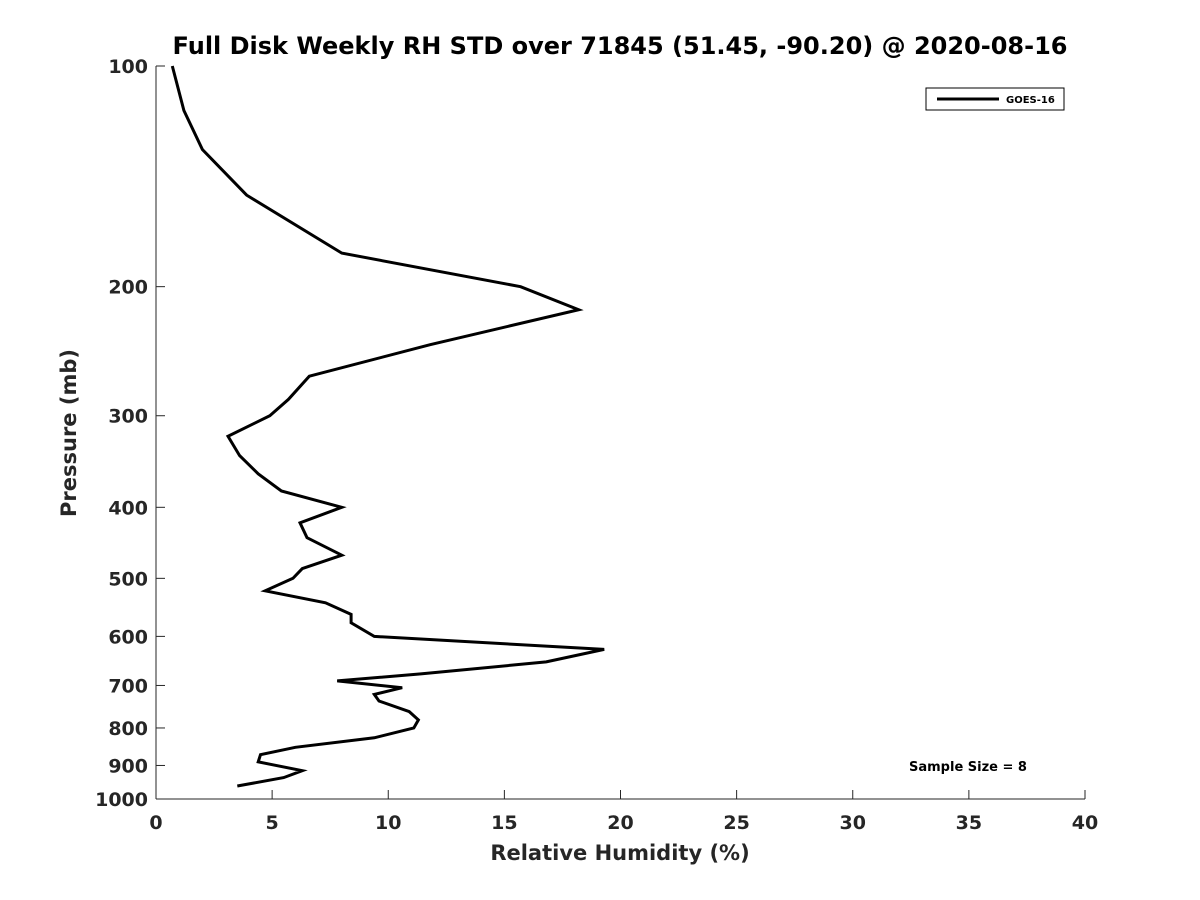 The height and width of the screenshot is (900, 1200). What do you see at coordinates (853, 823) in the screenshot?
I see `x-tick-label: 30` at bounding box center [853, 823].